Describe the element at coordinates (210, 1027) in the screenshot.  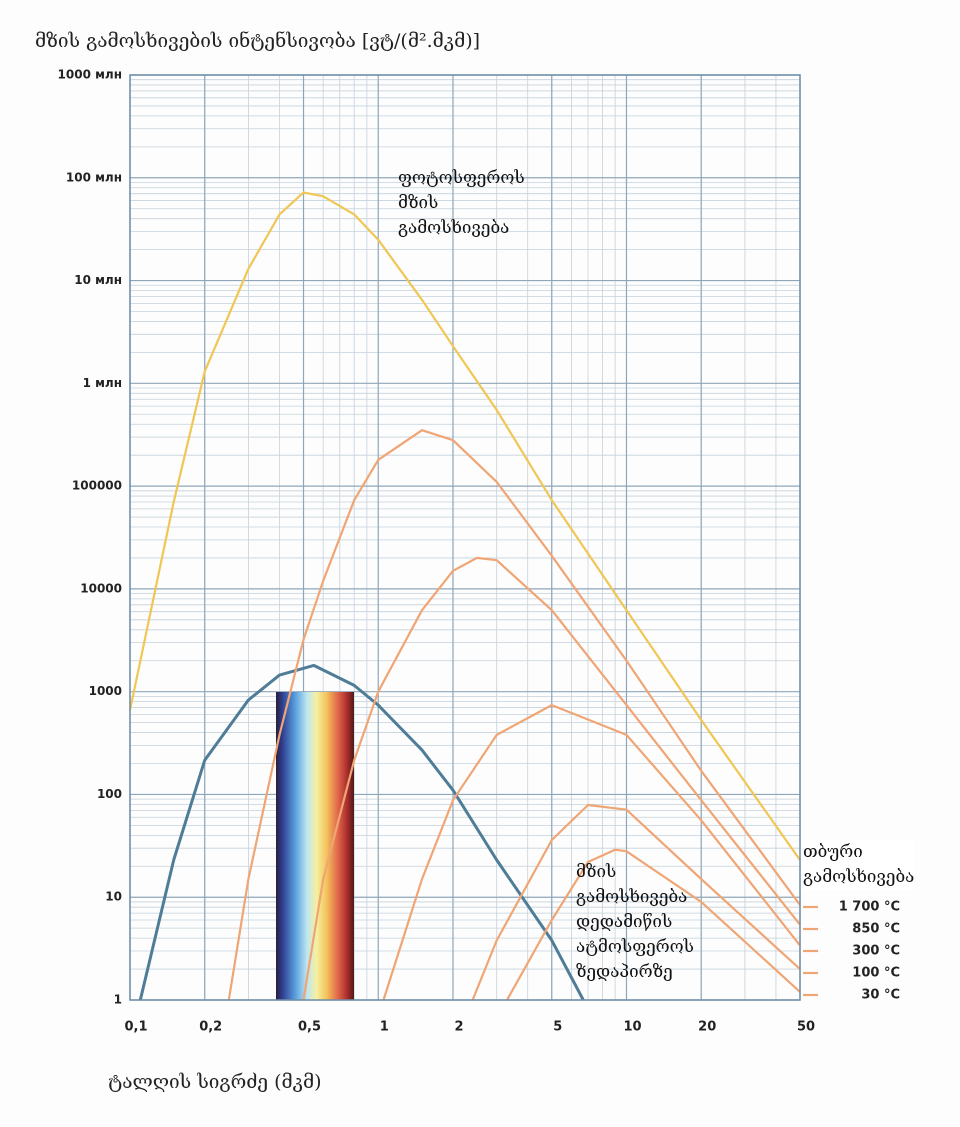
I see `x-tick-label: 0,2` at that location.